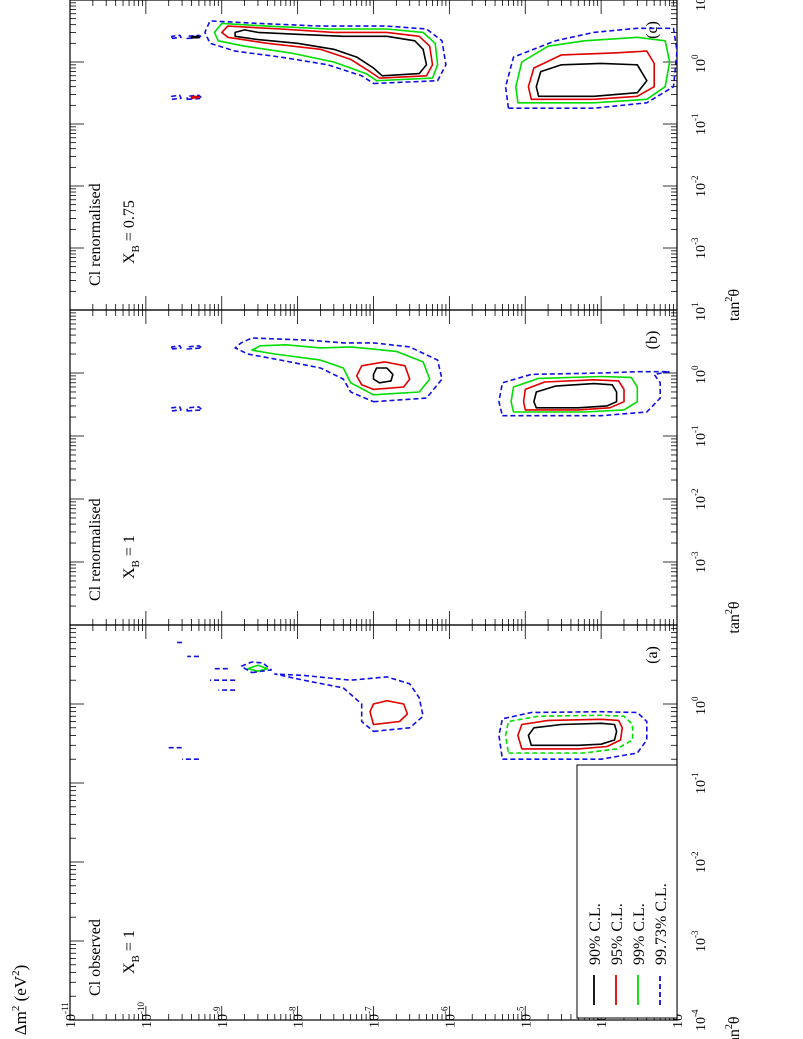 Image resolution: width=803 pixels, height=1039 pixels. What do you see at coordinates (617, 934) in the screenshot?
I see `legend-entry: 95% C.L.` at bounding box center [617, 934].